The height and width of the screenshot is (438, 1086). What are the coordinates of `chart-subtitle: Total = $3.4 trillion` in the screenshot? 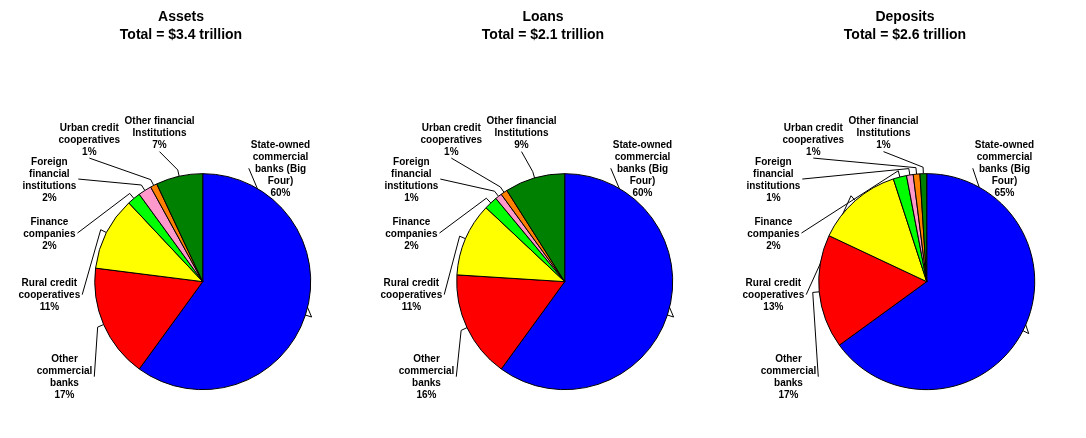 It's located at (181, 34).